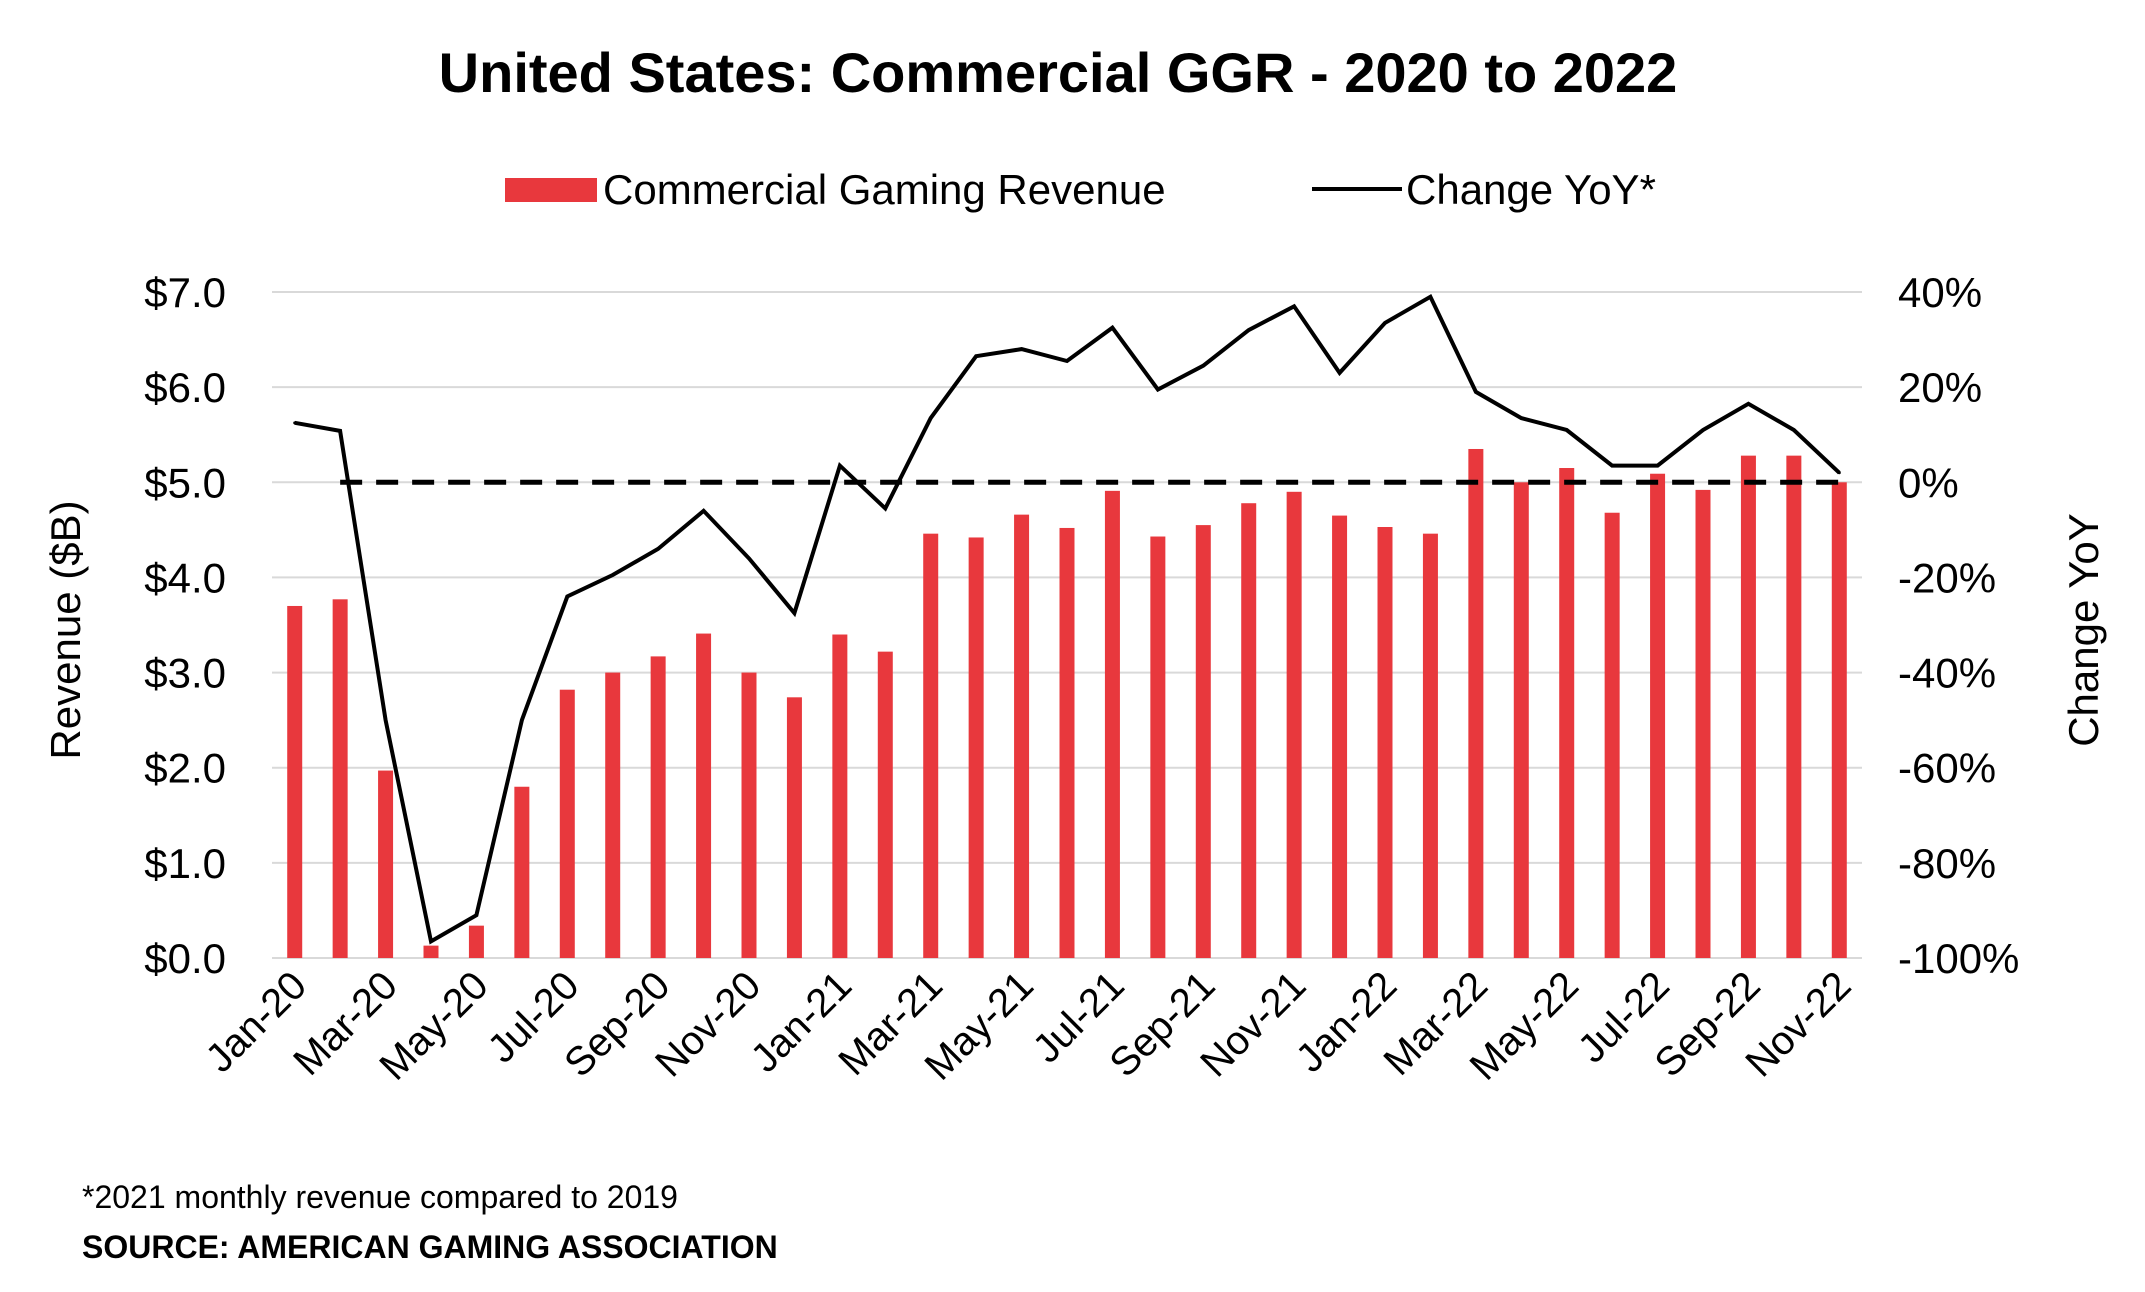 This screenshot has height=1292, width=2145. I want to click on right-tick-label: -40%, so click(1947, 673).